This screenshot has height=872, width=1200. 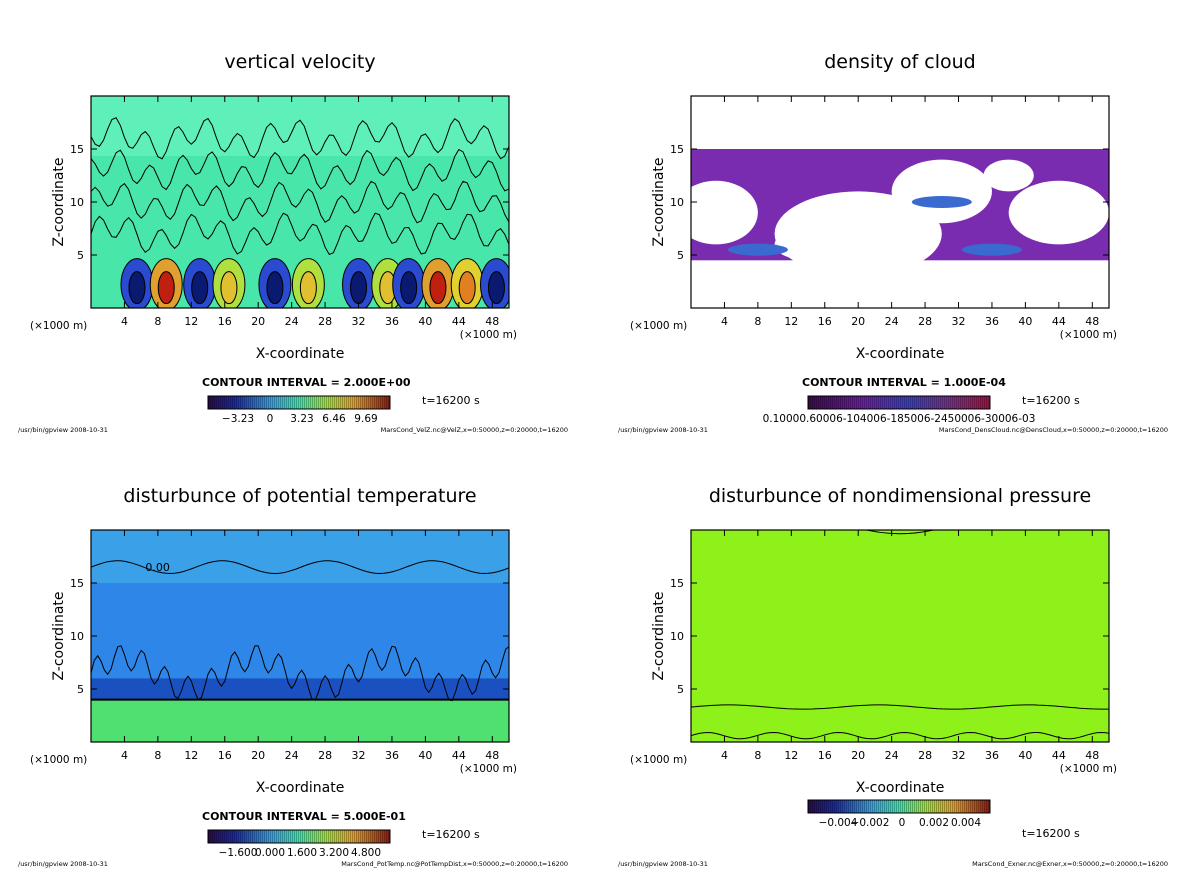 What do you see at coordinates (941, 202) in the screenshot?
I see `dense-cloud` at bounding box center [941, 202].